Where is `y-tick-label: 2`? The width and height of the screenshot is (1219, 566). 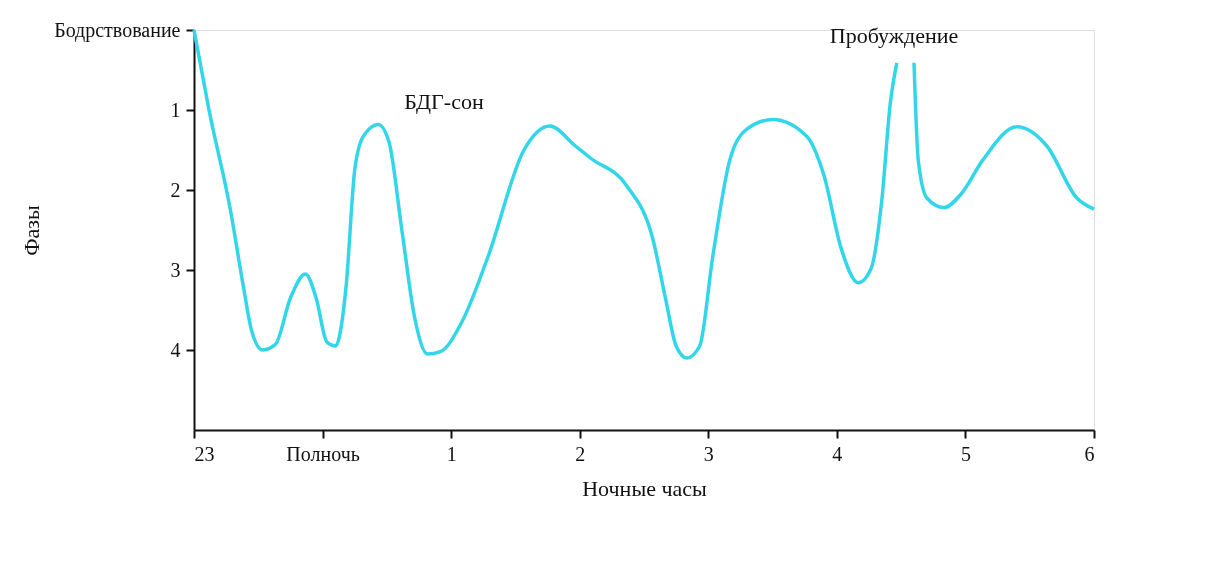 y-tick-label: 2 is located at coordinates (175, 189).